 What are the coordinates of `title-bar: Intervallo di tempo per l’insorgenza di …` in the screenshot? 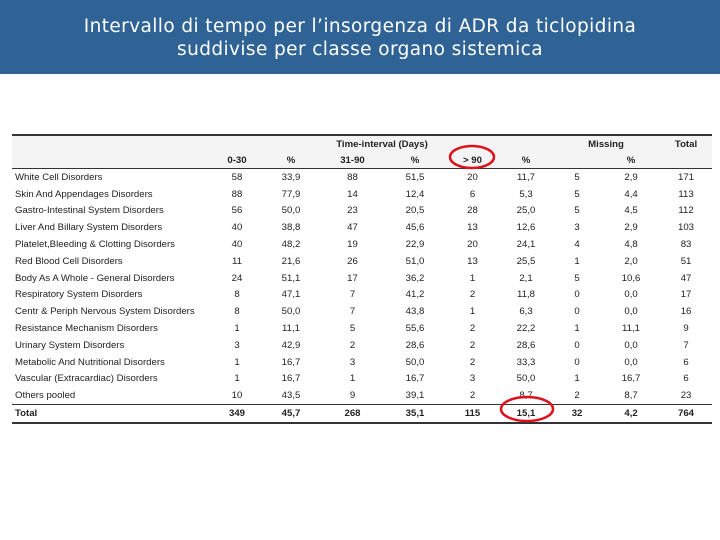 It's located at (360, 37).